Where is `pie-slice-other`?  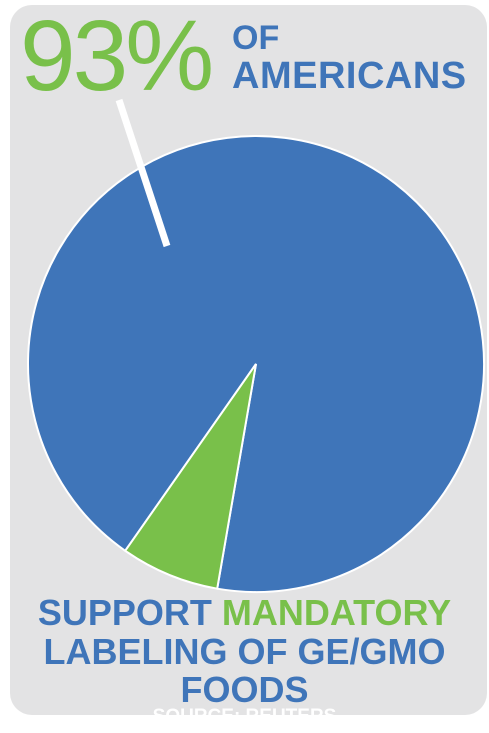
pie-slice-other is located at coordinates (190, 476).